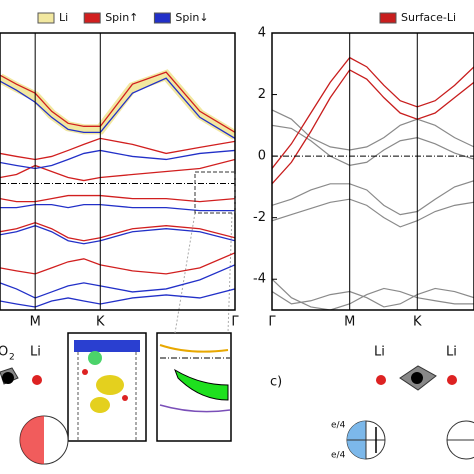 This screenshot has height=474, width=474. I want to click on left-inset, so click(107, 387).